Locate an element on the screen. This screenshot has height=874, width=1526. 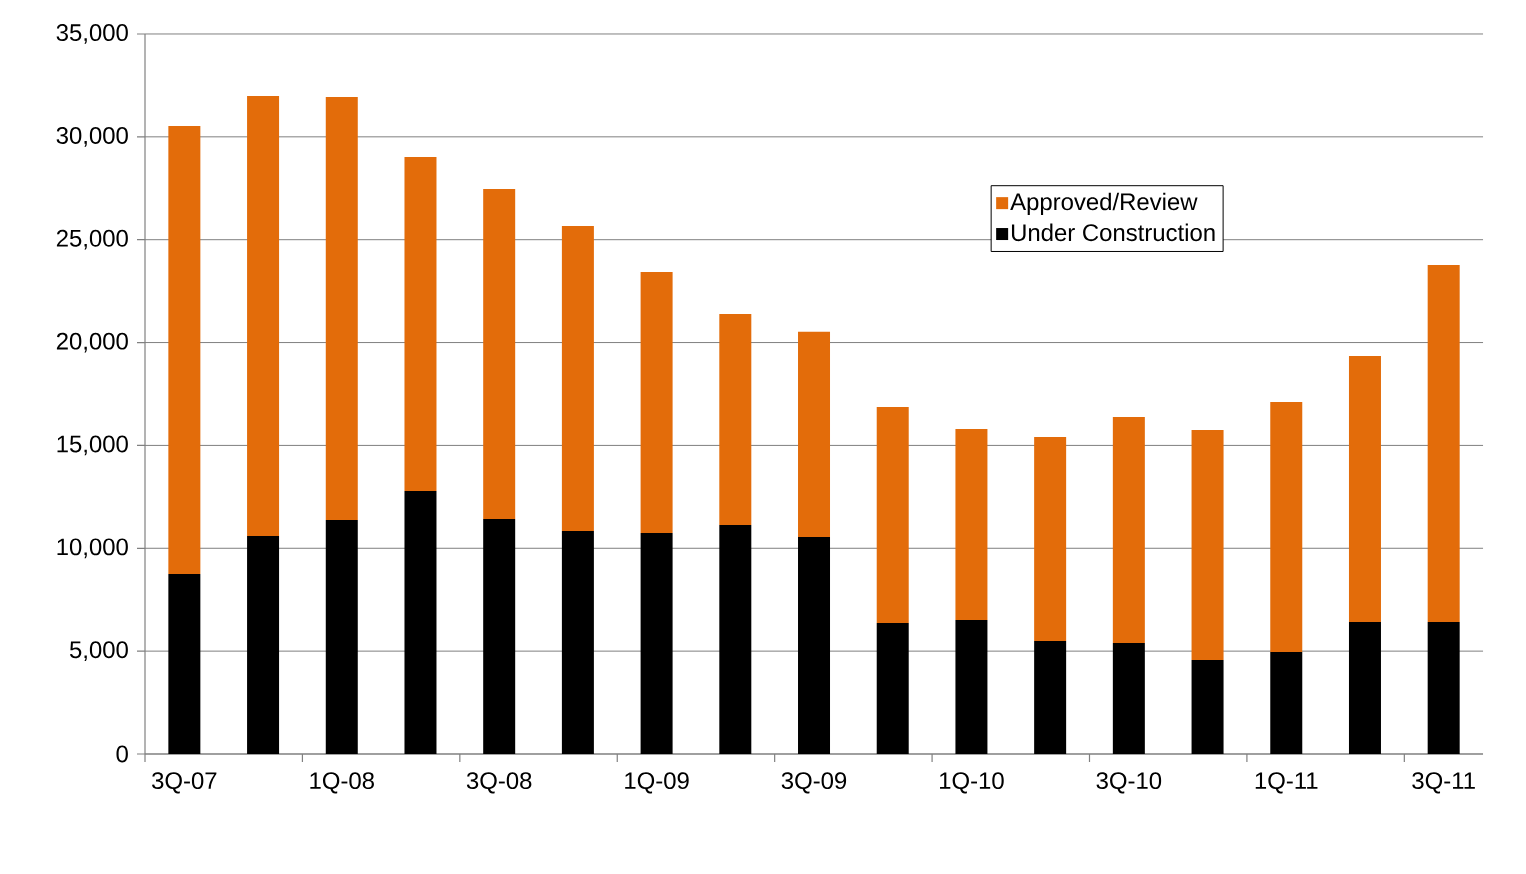
y-tick-label: 0 is located at coordinates (122, 754).